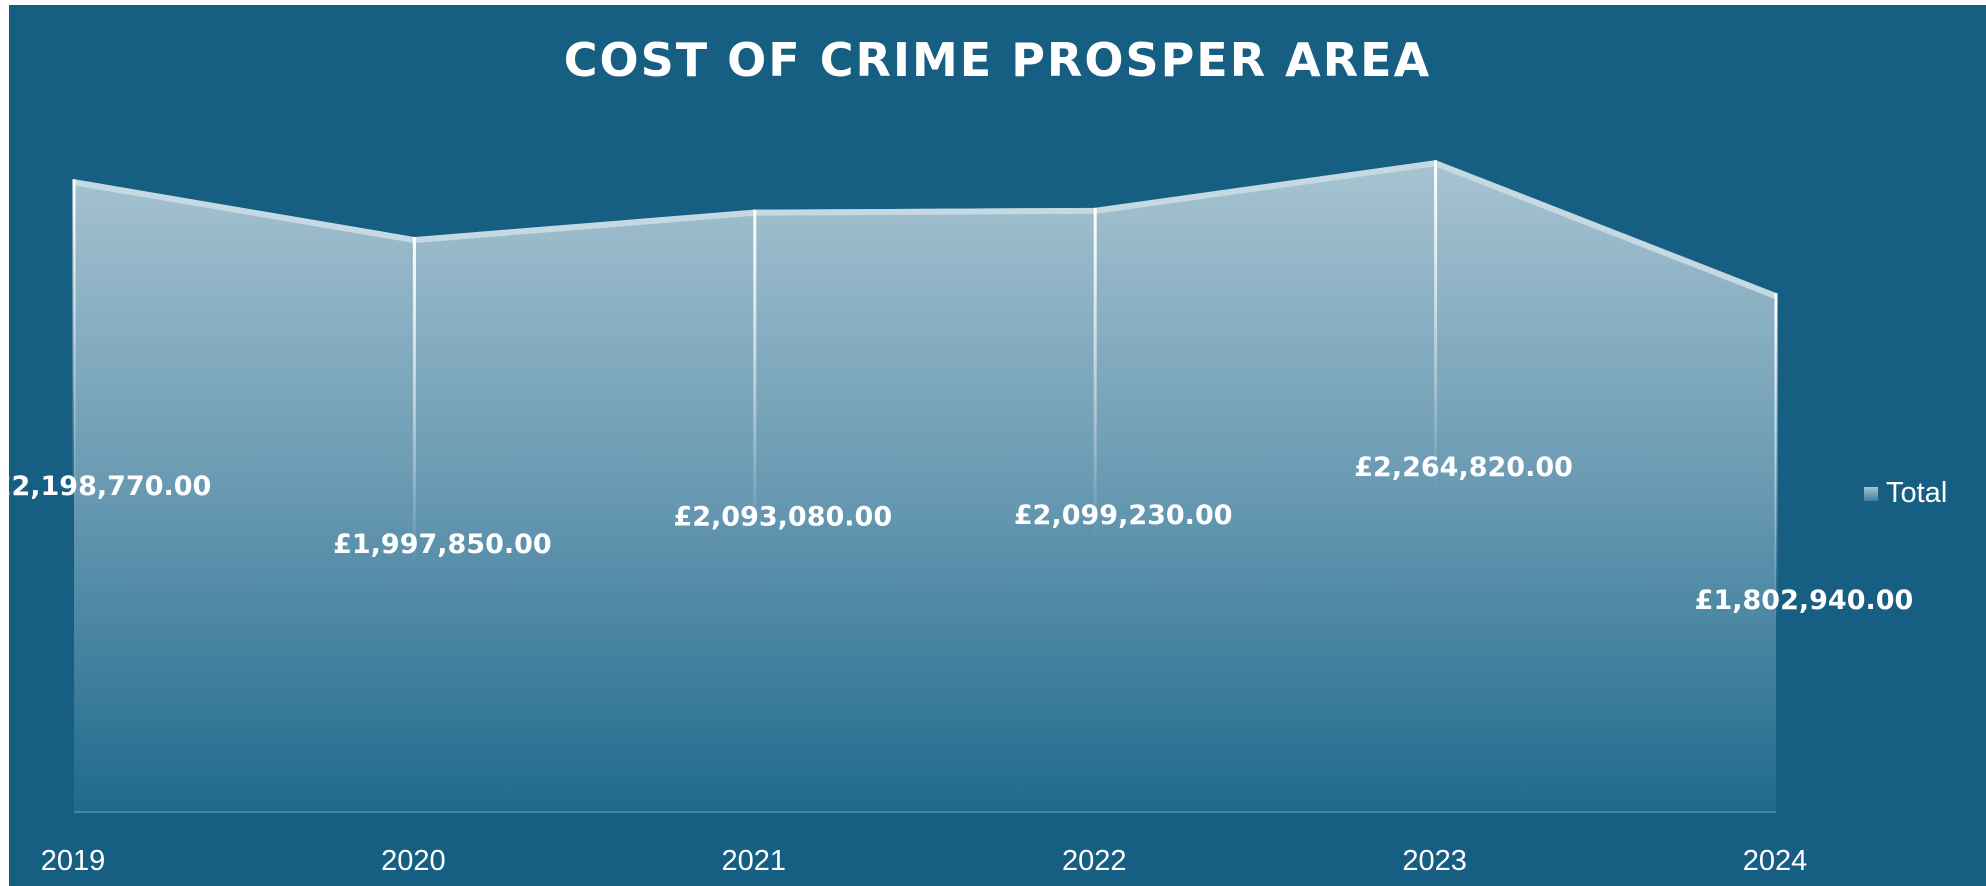 The height and width of the screenshot is (886, 1986). Describe the element at coordinates (110, 486) in the screenshot. I see `data-label: £2,198,770.00` at that location.